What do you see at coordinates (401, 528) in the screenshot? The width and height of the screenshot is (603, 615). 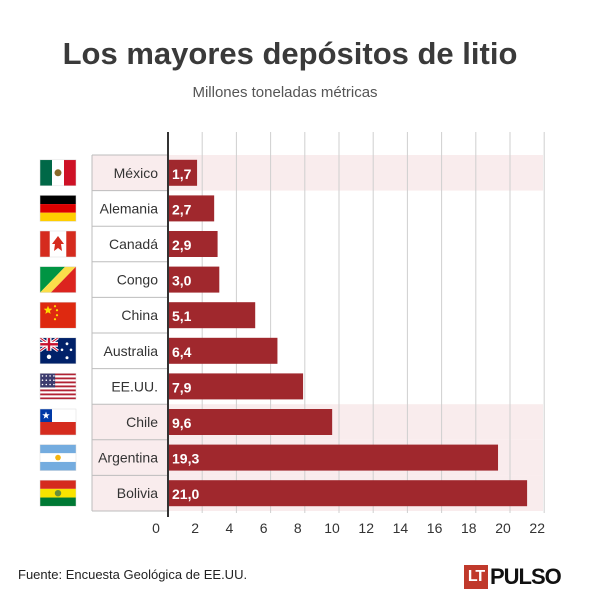 I see `x-tick-label-7: 14` at bounding box center [401, 528].